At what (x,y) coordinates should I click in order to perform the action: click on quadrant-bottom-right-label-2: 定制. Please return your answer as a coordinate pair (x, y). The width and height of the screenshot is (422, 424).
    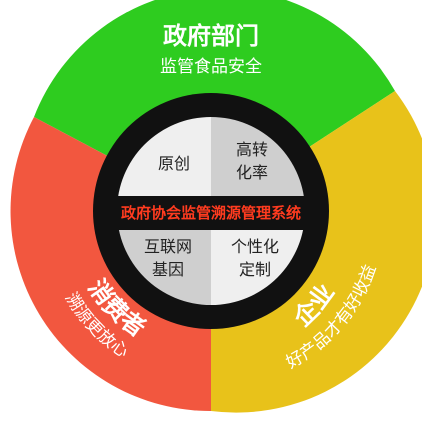
    Looking at the image, I should click on (255, 269).